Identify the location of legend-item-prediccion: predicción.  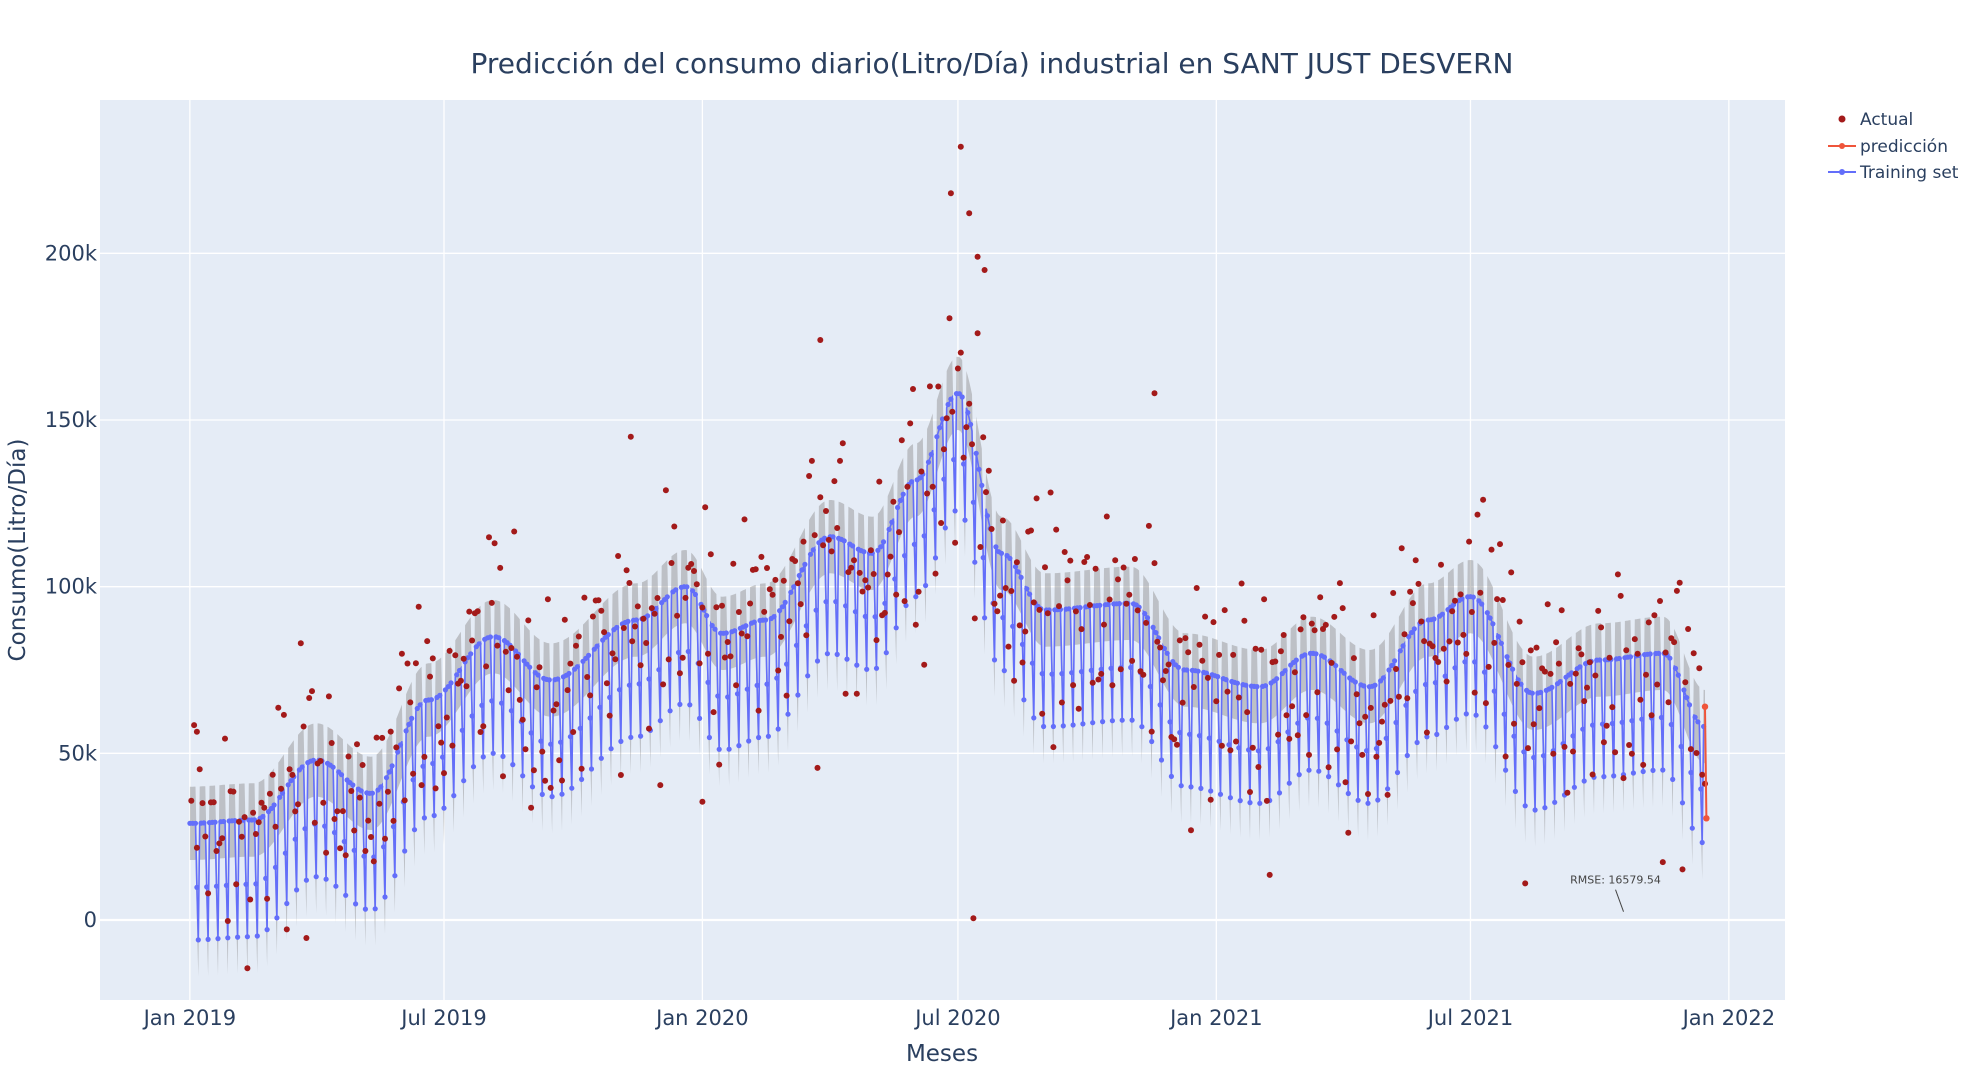
(1888, 147).